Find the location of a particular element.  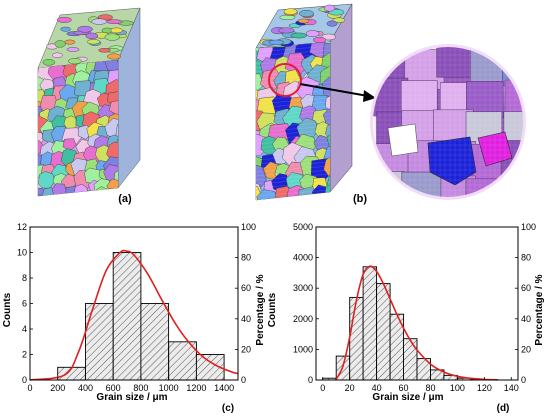

chart-c-ytick-label: 8 is located at coordinates (24, 278).